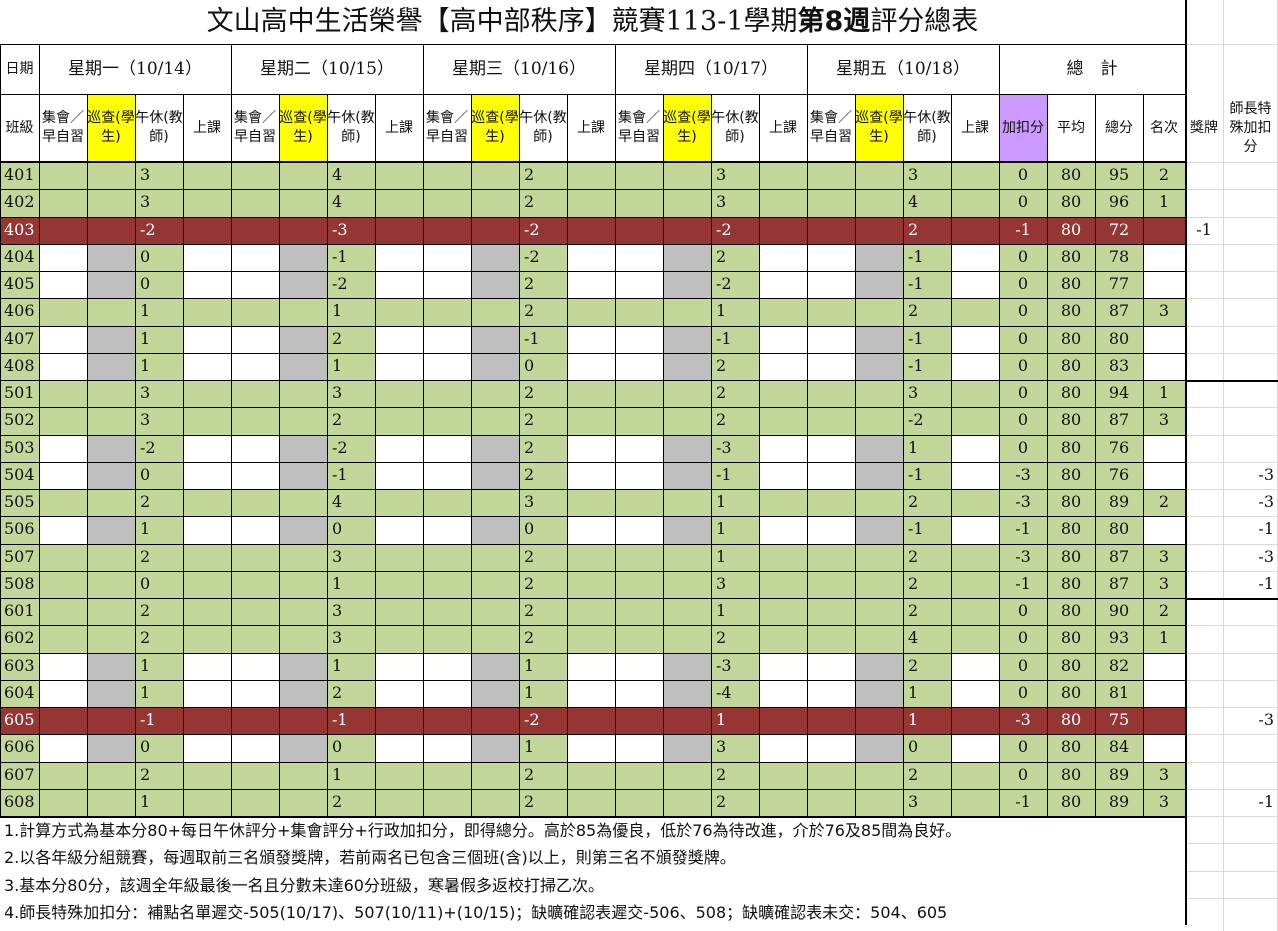 Image resolution: width=1278 pixels, height=931 pixels. I want to click on total-cell: 89, so click(1119, 775).